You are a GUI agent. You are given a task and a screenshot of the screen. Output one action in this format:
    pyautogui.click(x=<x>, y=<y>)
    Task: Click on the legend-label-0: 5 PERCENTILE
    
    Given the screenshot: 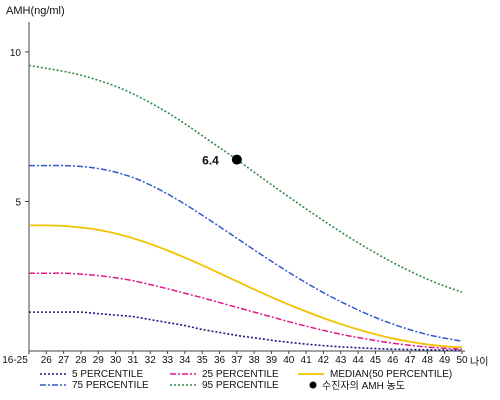 What is the action you would take?
    pyautogui.click(x=107, y=374)
    